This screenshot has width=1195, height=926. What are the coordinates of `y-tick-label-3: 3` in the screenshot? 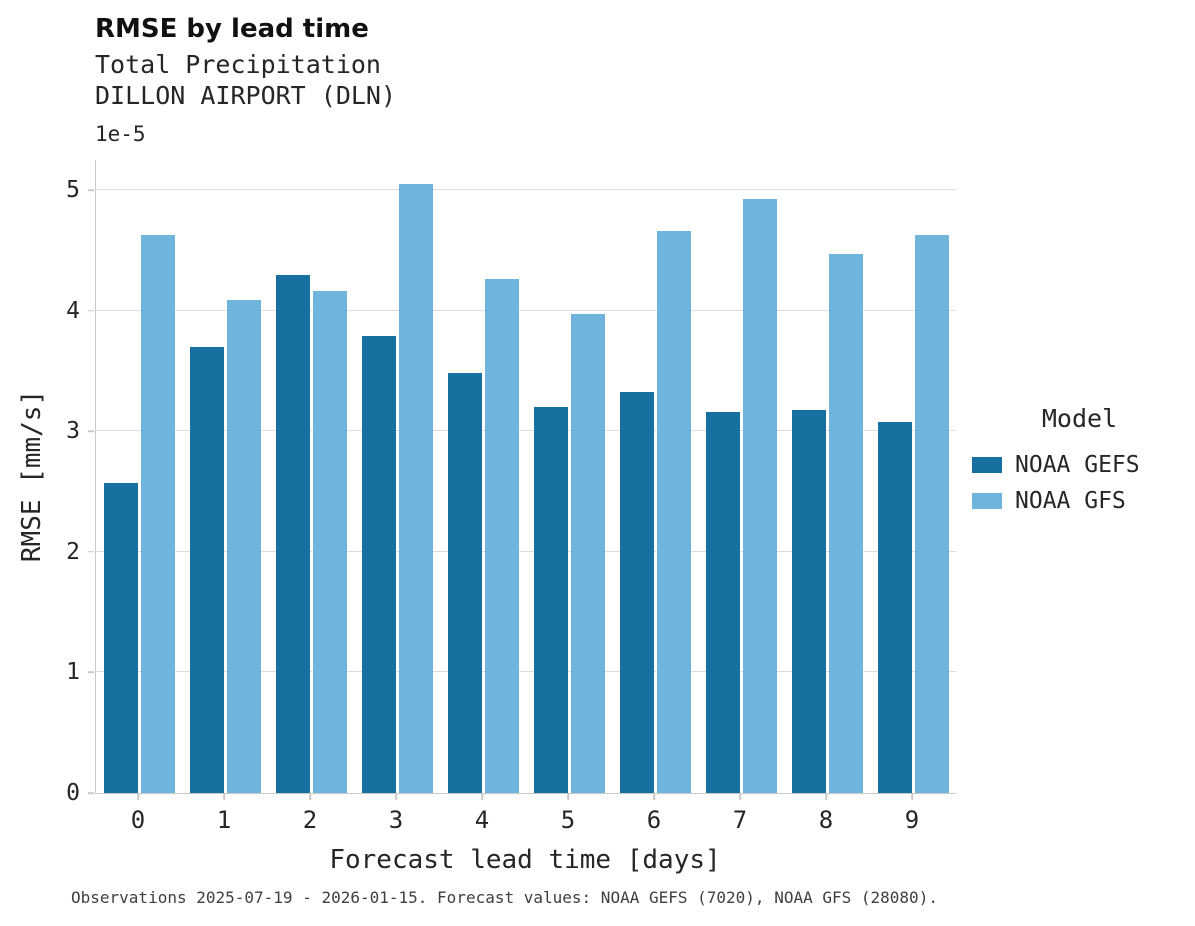 It's located at (73, 431).